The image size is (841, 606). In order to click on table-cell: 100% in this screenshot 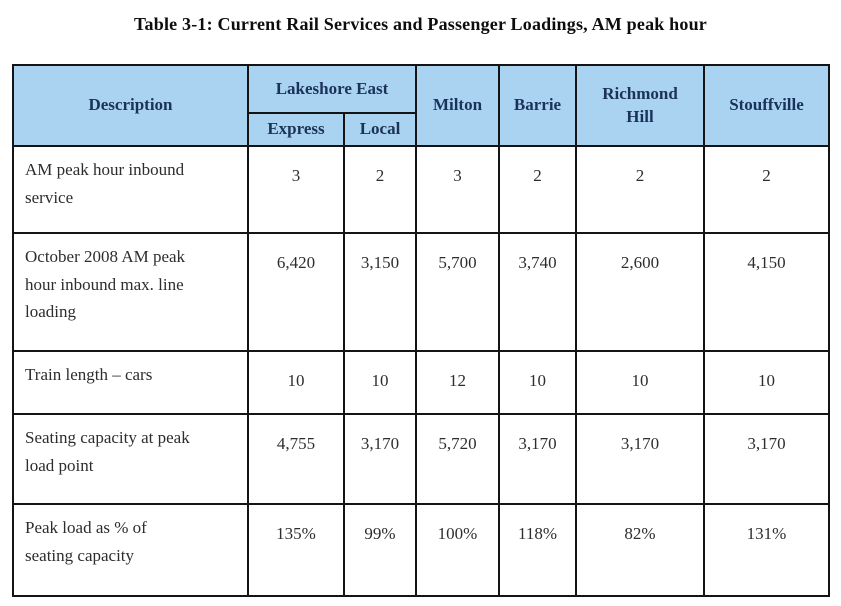, I will do `click(457, 550)`.